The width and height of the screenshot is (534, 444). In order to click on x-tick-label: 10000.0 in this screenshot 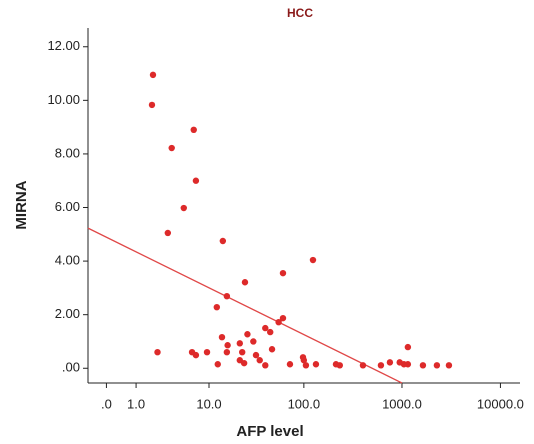, I will do `click(500, 403)`.